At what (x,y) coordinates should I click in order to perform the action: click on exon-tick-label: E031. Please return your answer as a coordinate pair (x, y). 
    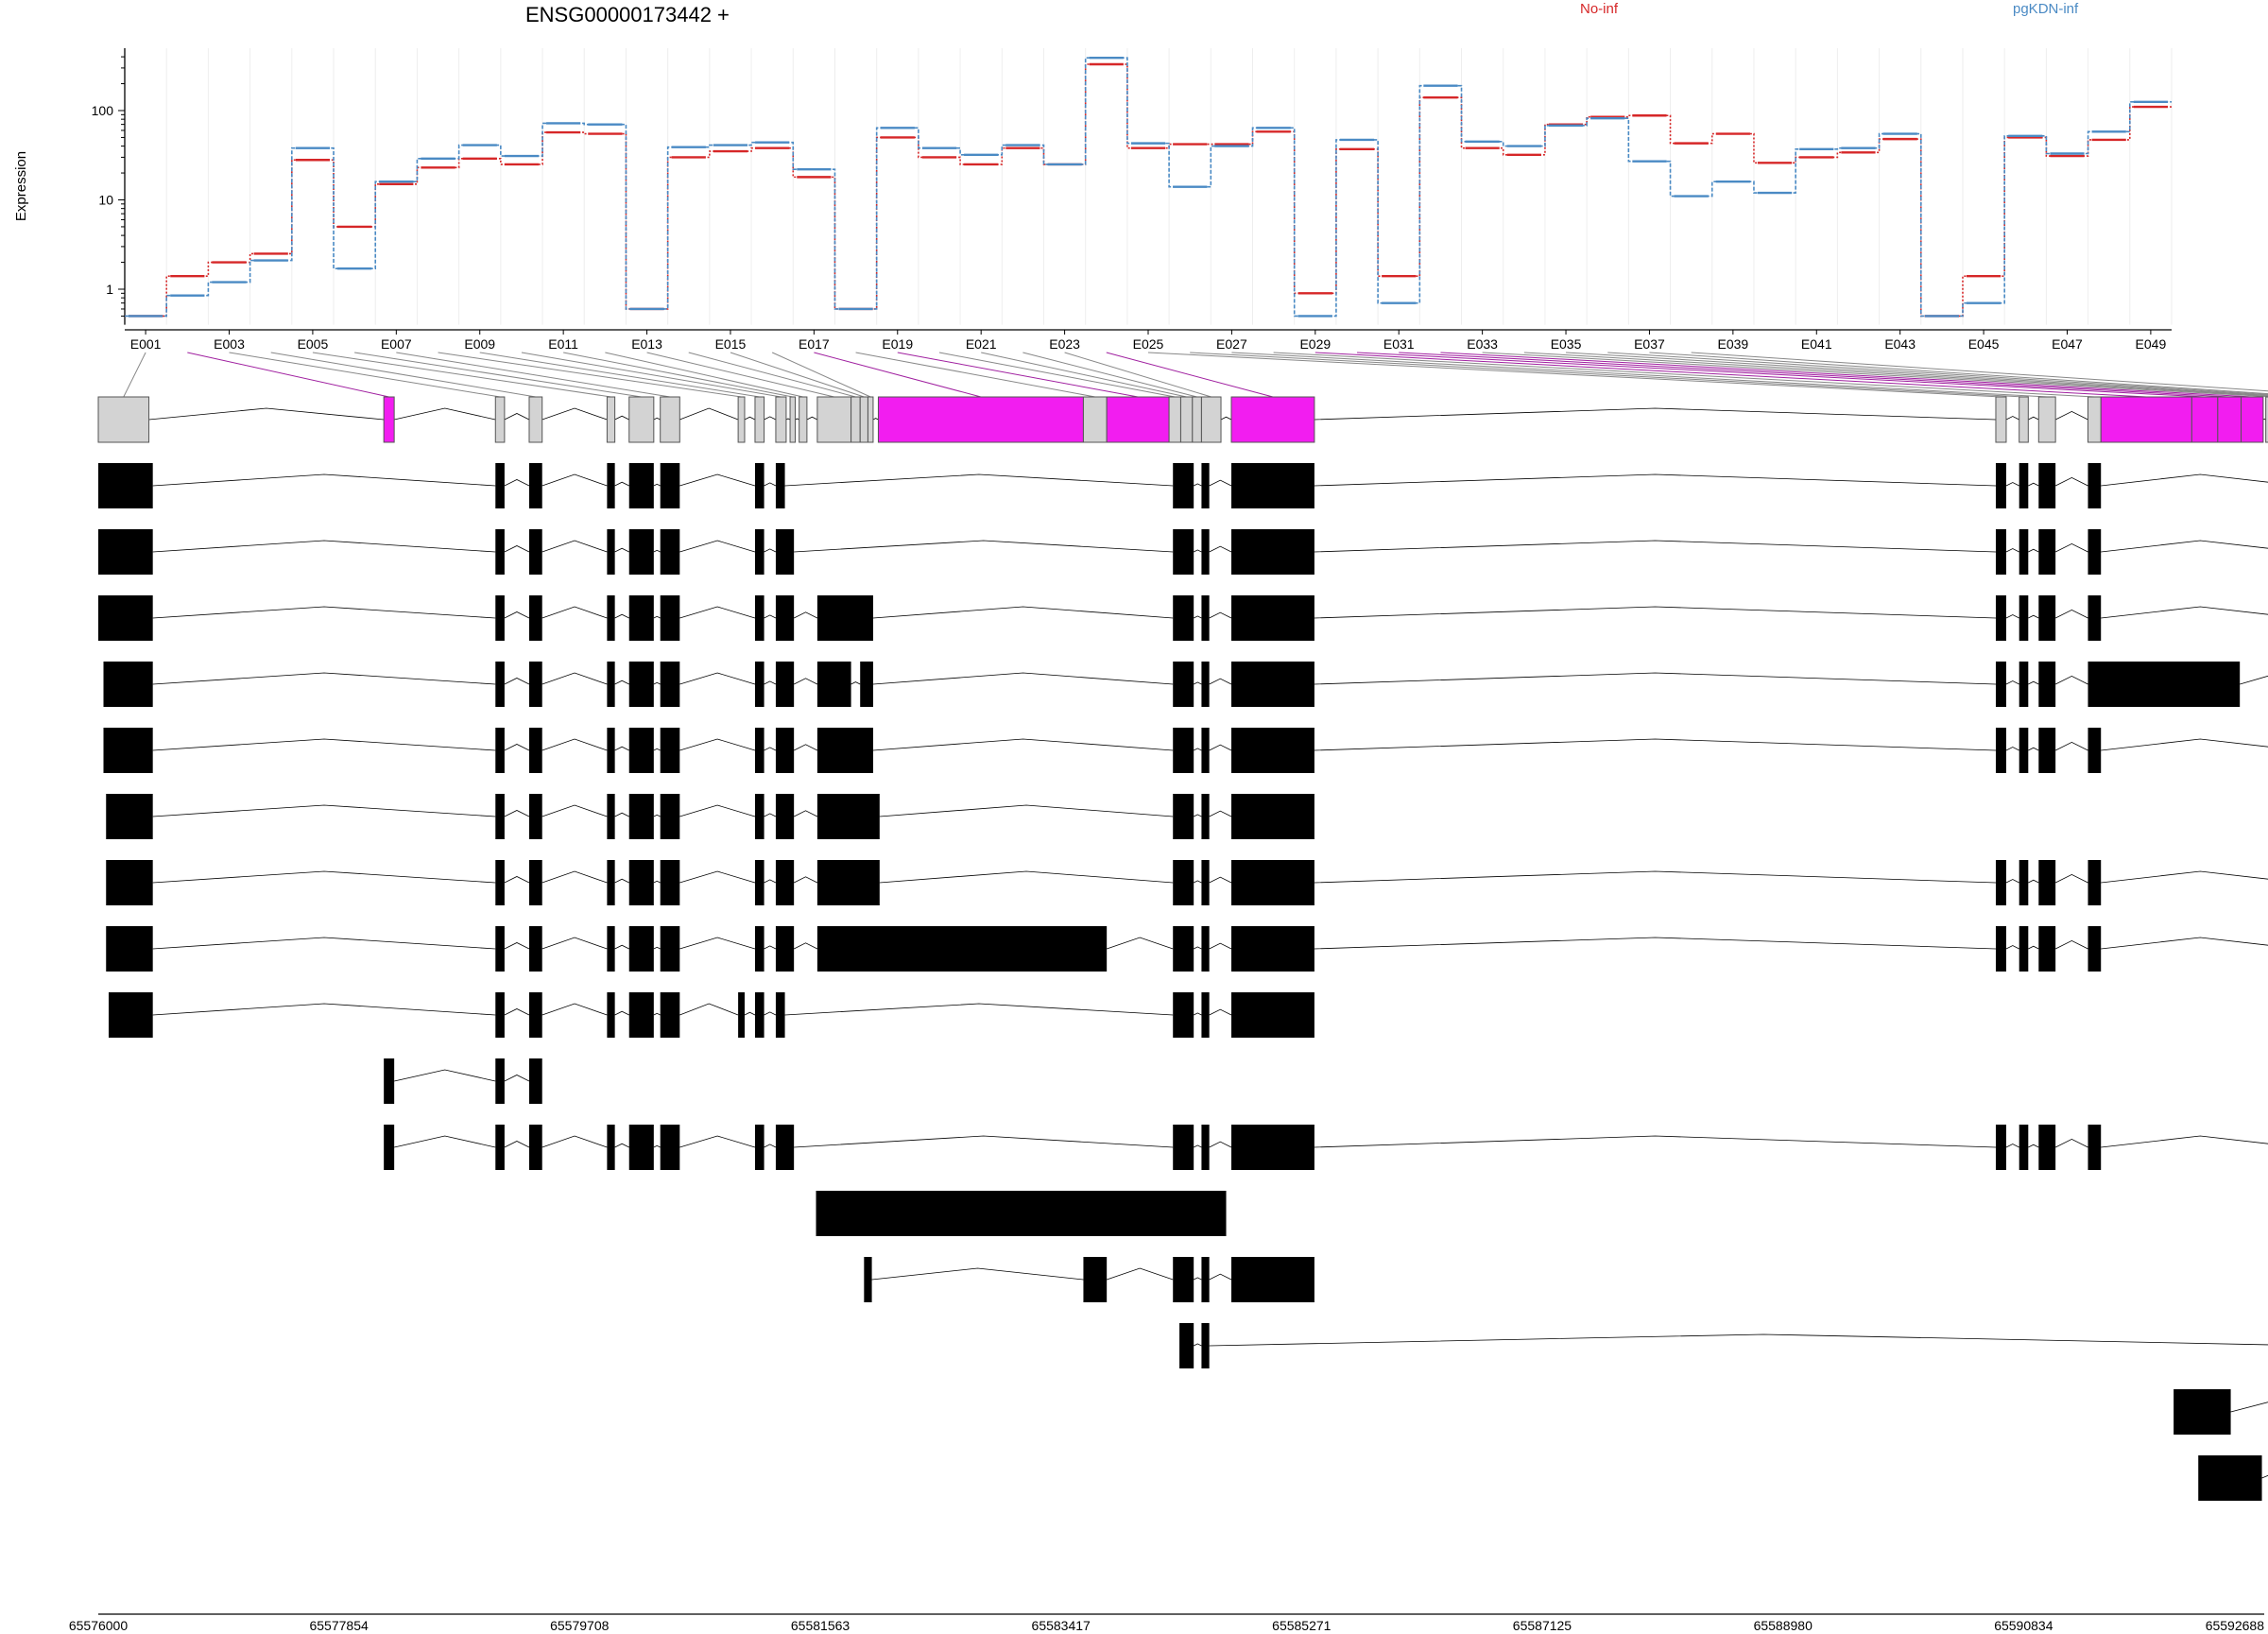
    Looking at the image, I should click on (1399, 344).